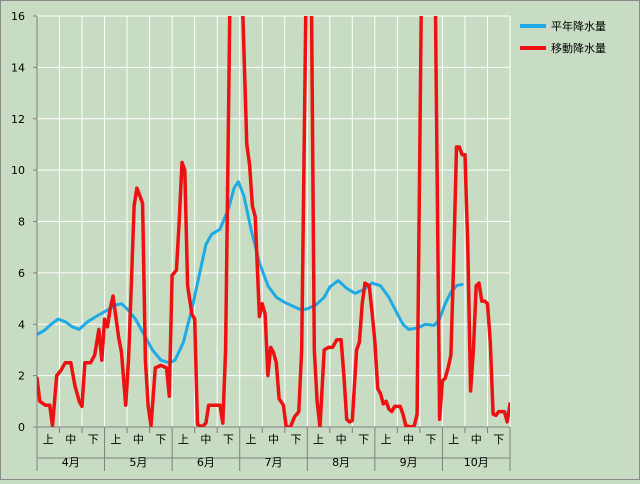 Image resolution: width=640 pixels, height=484 pixels. I want to click on legend-label-0: 平年降水量, so click(578, 26).